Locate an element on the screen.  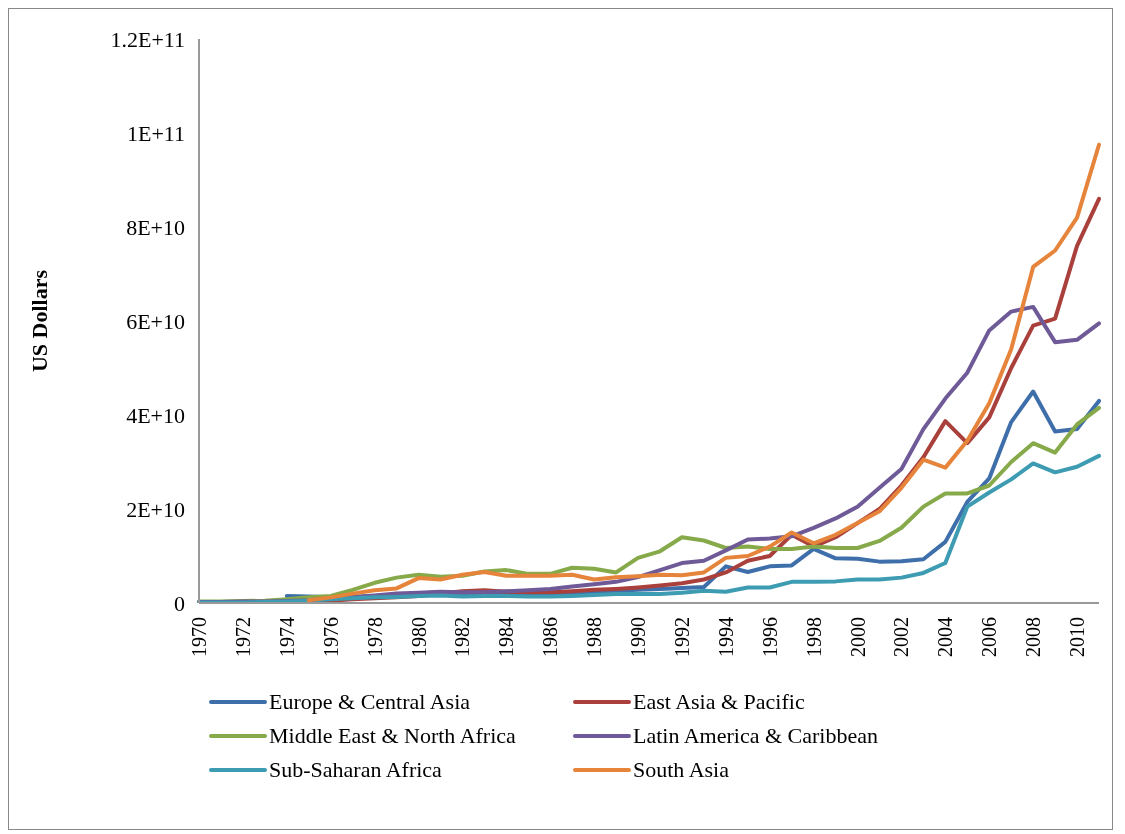
x-tick-label: 2010 is located at coordinates (1077, 637).